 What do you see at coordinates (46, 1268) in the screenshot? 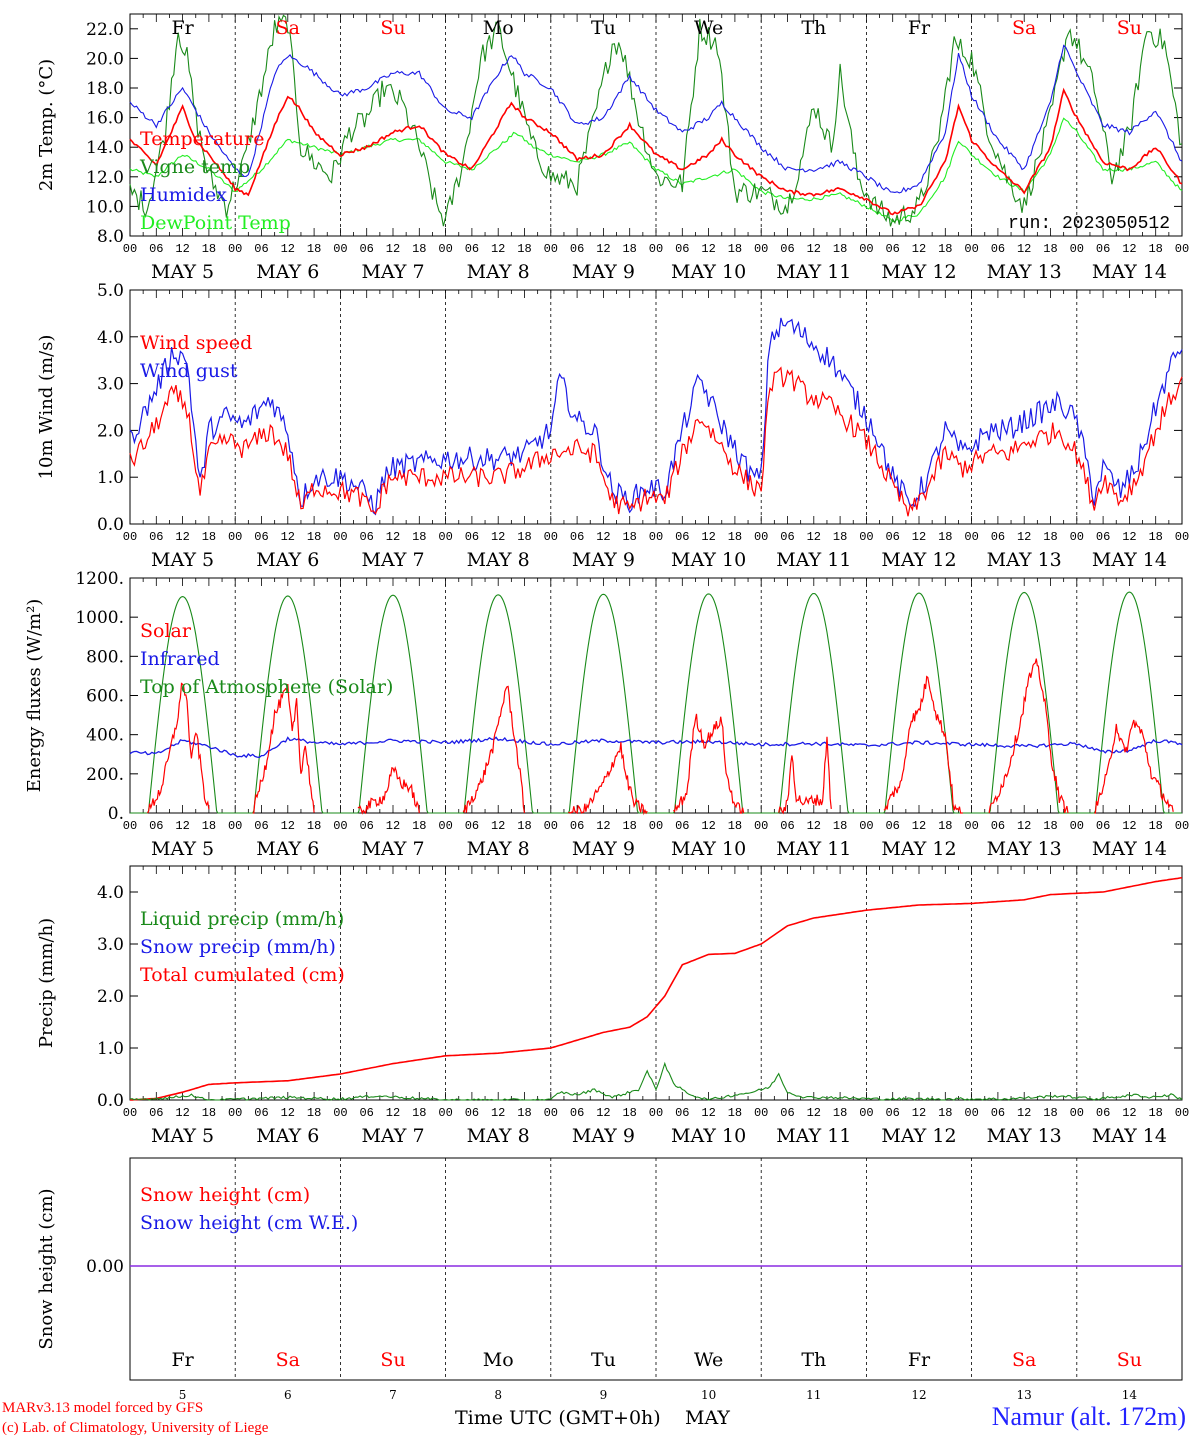
I see `y-axis-title: Snow height (cm)` at bounding box center [46, 1268].